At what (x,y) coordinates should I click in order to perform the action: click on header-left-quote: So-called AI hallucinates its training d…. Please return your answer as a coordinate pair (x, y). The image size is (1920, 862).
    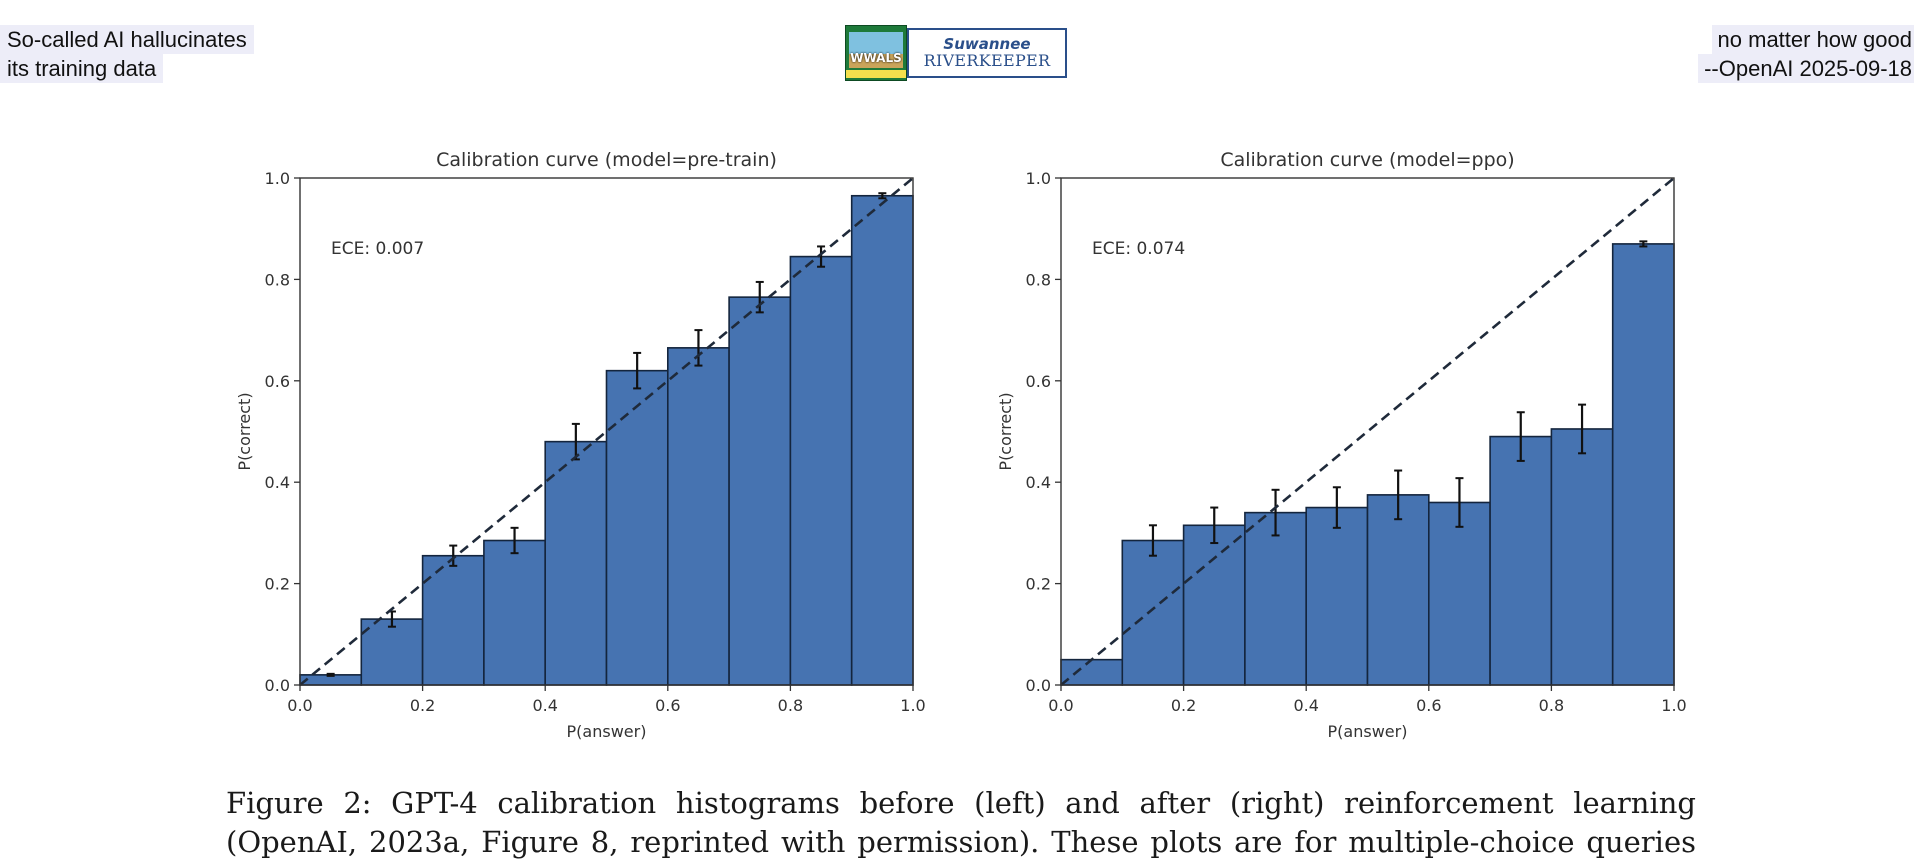
    Looking at the image, I should click on (127, 54).